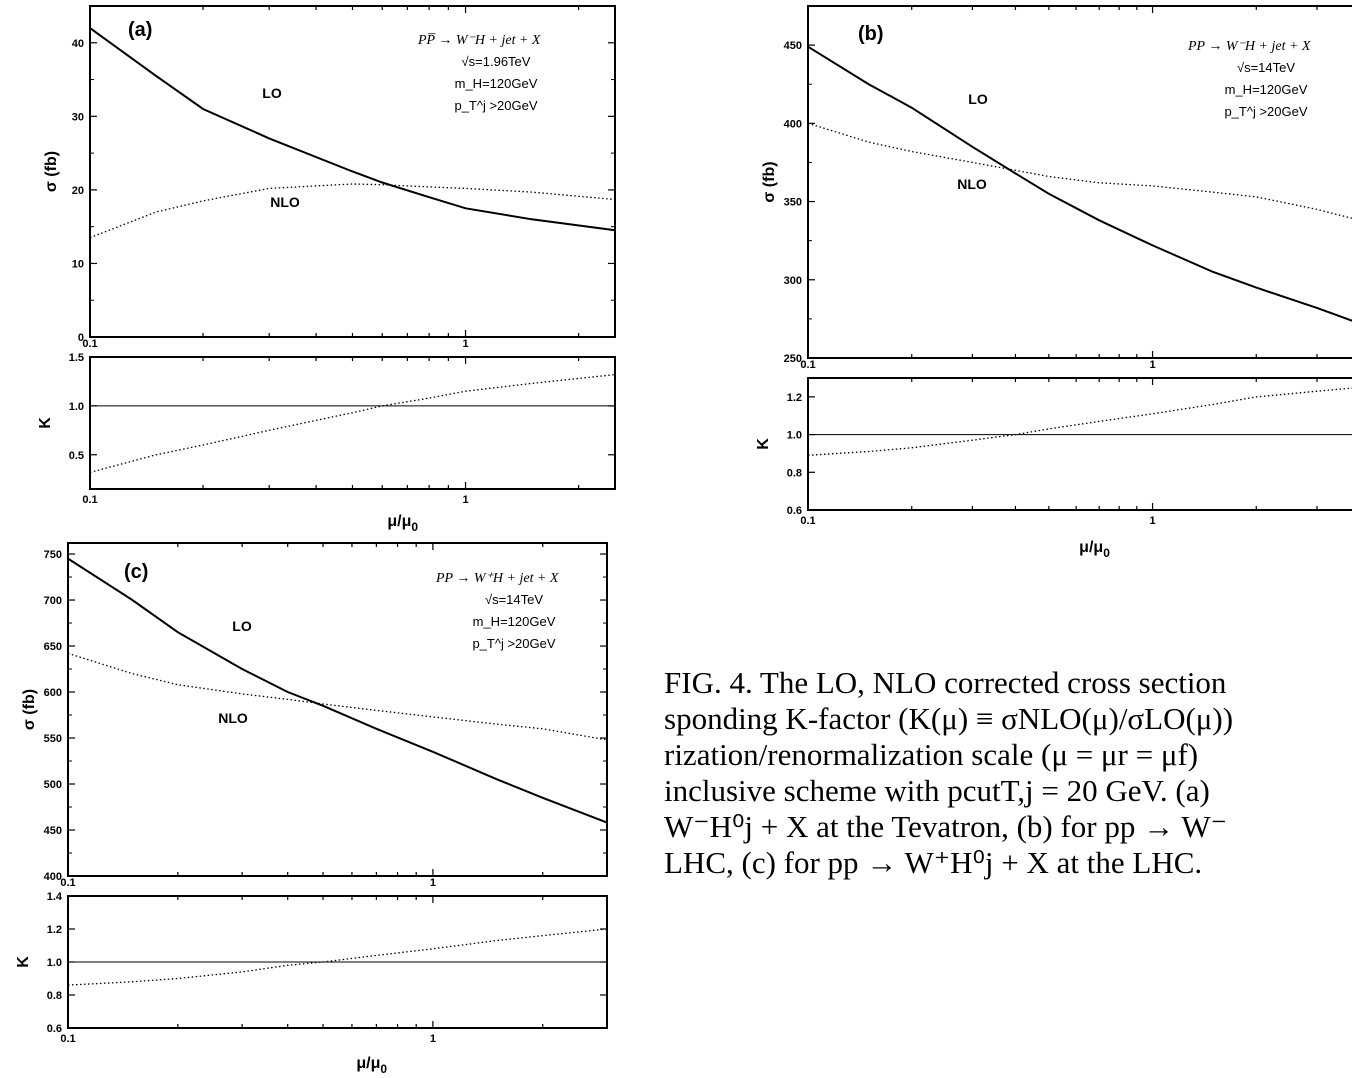 The height and width of the screenshot is (1078, 1352). Describe the element at coordinates (793, 359) in the screenshot. I see `y-tick-label: 250` at that location.